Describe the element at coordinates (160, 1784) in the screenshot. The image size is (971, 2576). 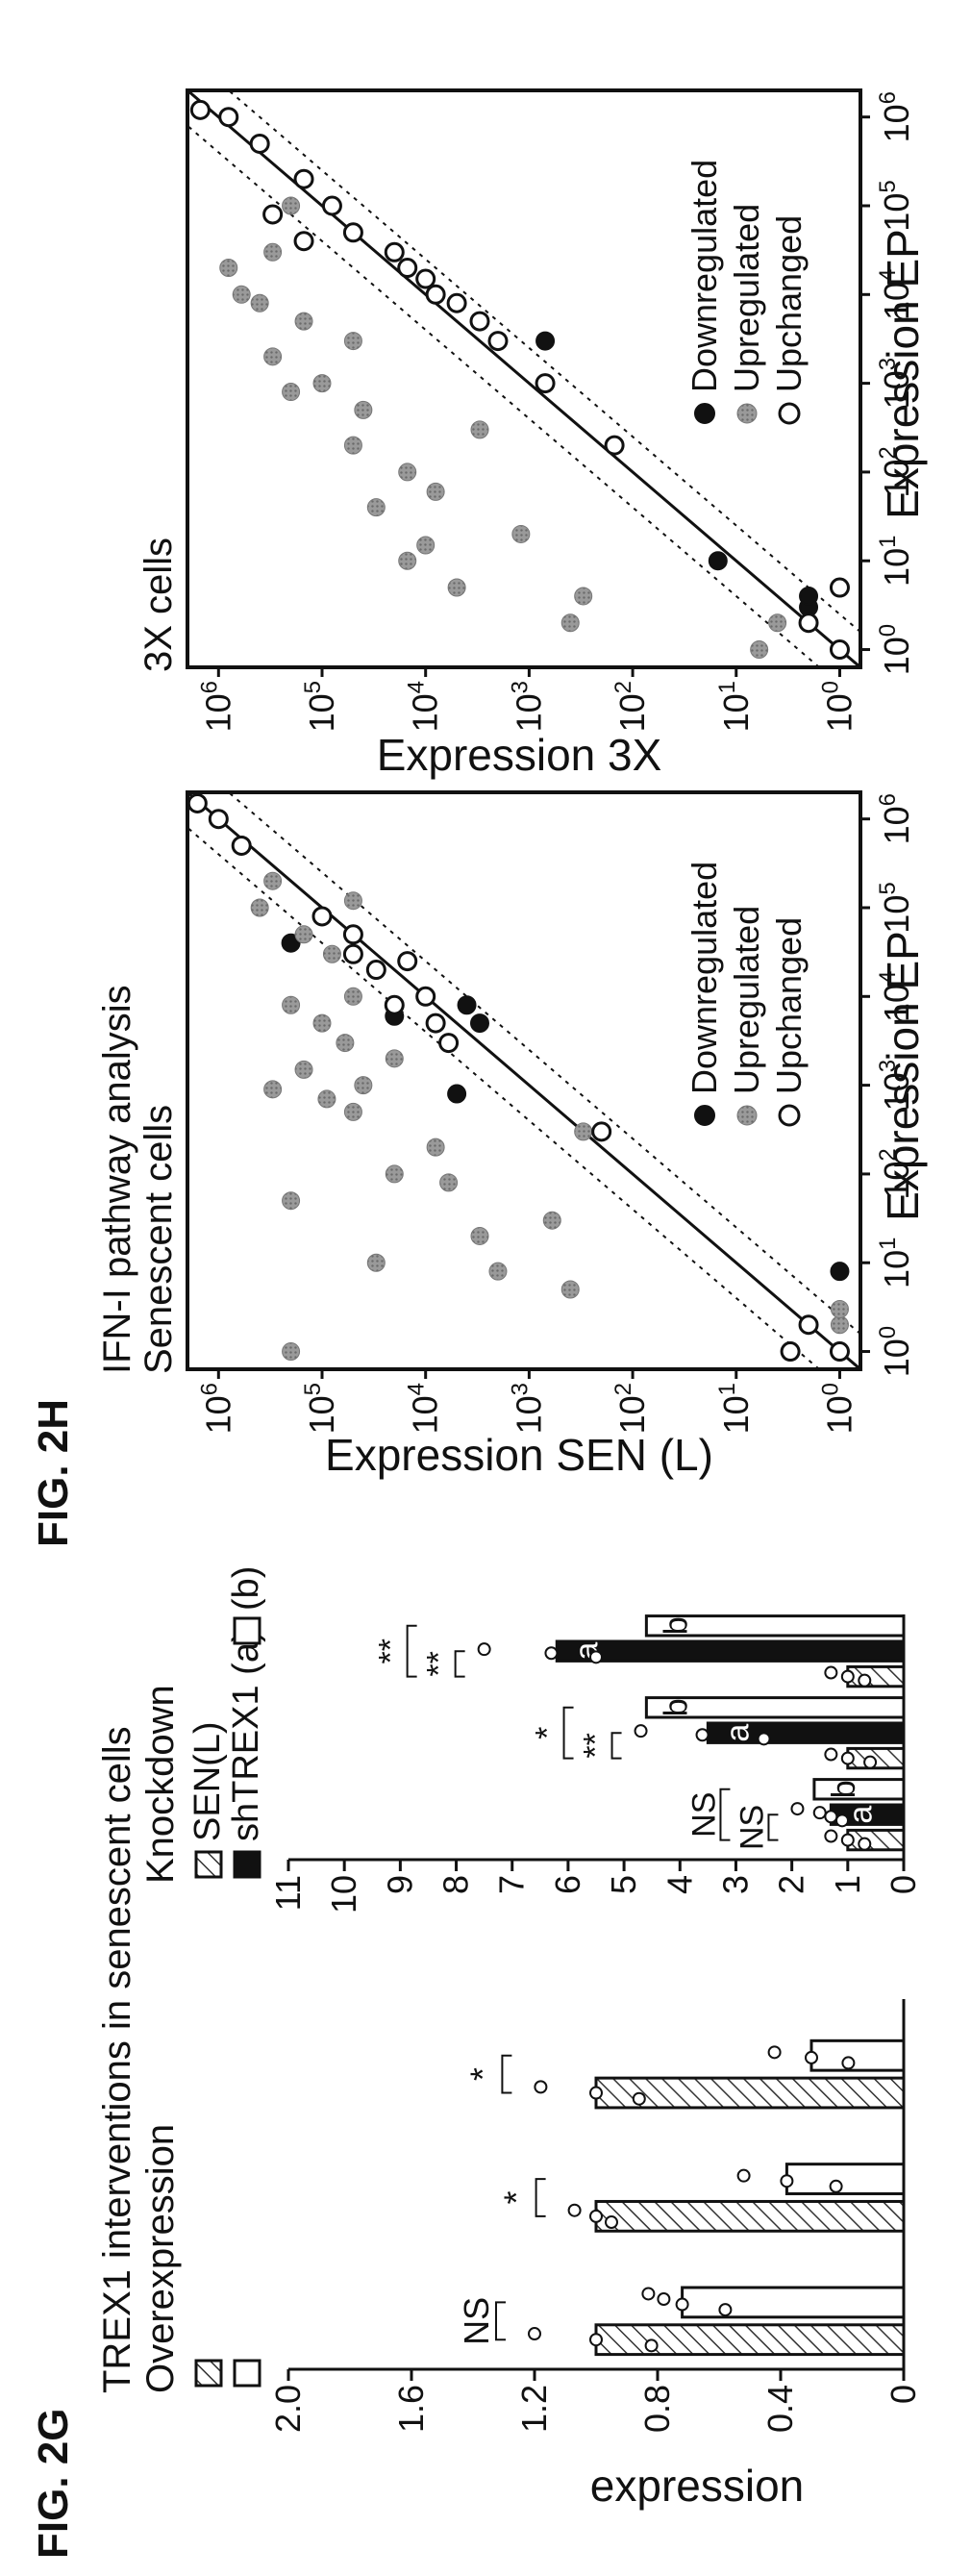
I see `knockdown-label: Knockdown` at that location.